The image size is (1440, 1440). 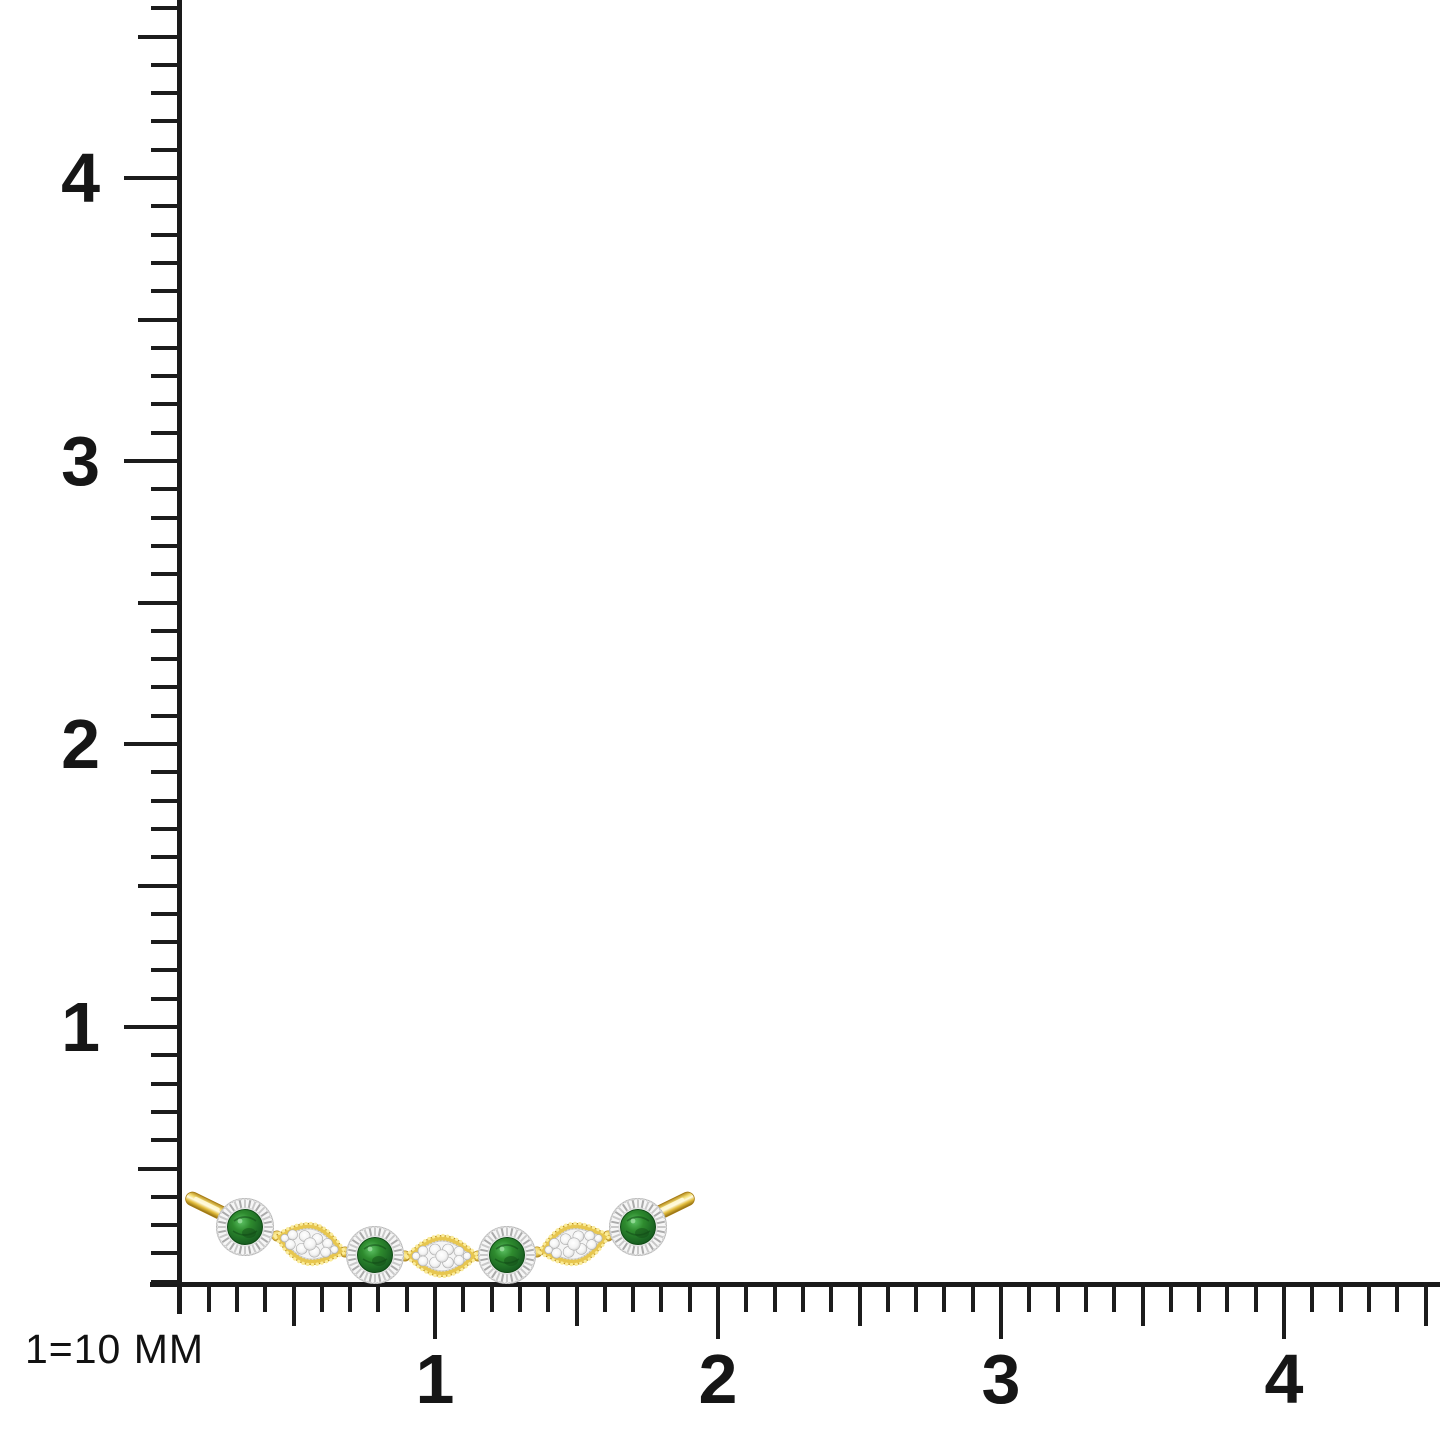 I want to click on horizontal-ruler-line, so click(x=795, y=1284).